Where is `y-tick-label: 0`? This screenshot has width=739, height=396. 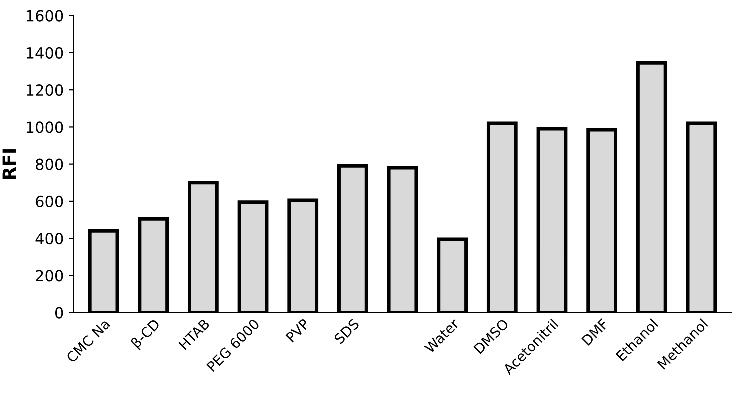
y-tick-label: 0 is located at coordinates (59, 313).